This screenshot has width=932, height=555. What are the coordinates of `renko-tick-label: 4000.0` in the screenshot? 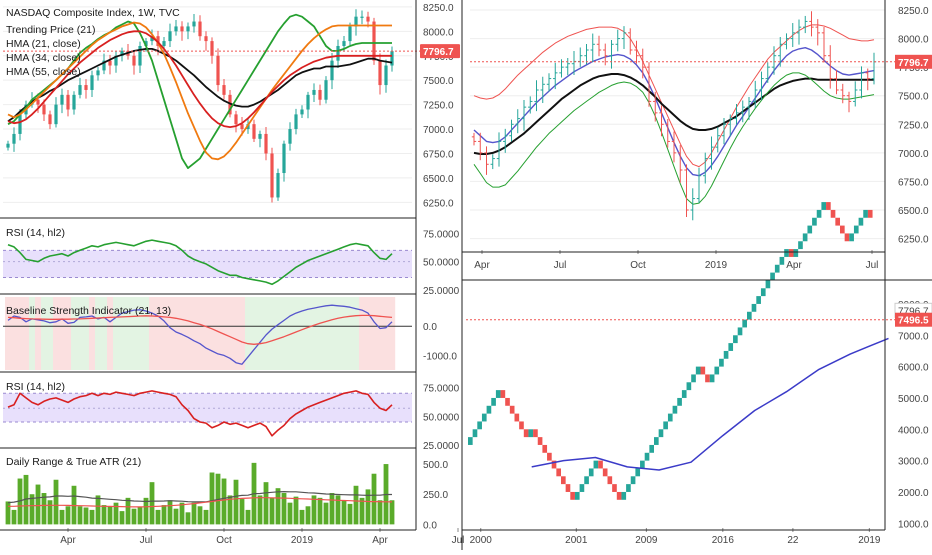 It's located at (913, 430).